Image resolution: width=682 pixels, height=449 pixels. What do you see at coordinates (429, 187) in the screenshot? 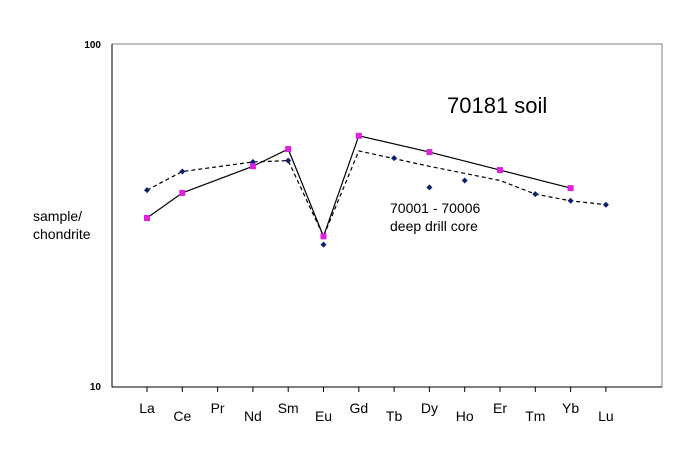
I see `drill-core-point-dy` at bounding box center [429, 187].